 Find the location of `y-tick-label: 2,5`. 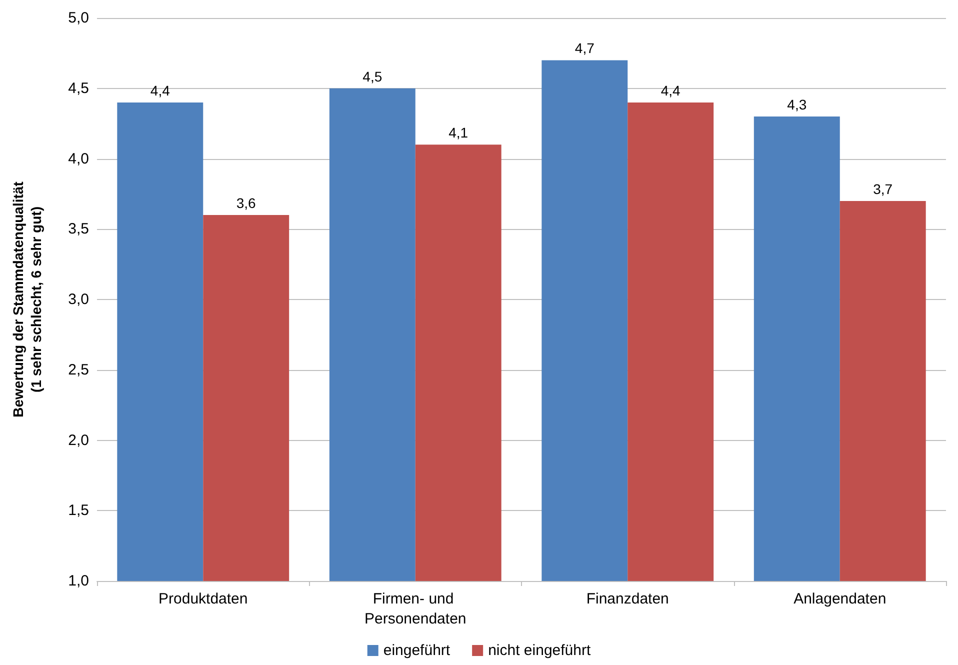

y-tick-label: 2,5 is located at coordinates (78, 369).